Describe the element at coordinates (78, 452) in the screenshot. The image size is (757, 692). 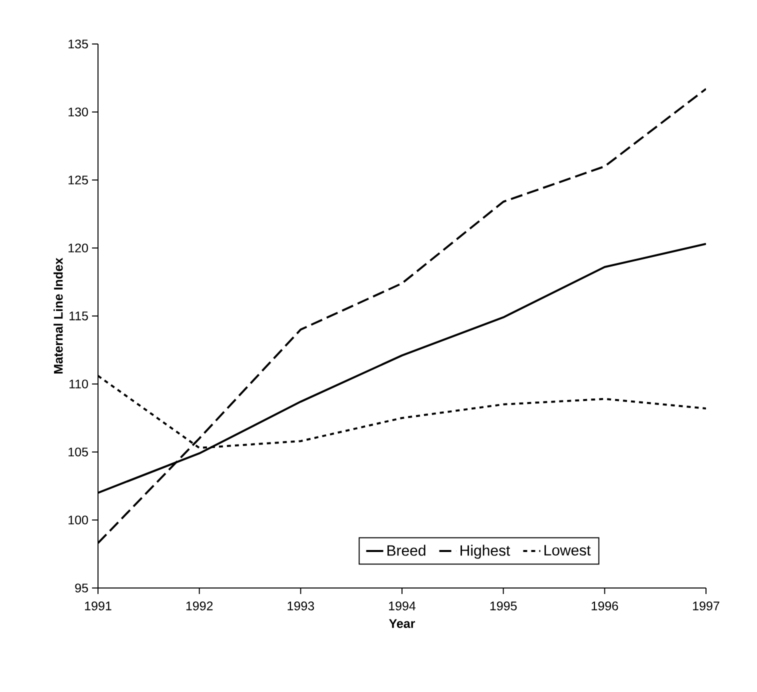
I see `y-tick-label: 105` at that location.